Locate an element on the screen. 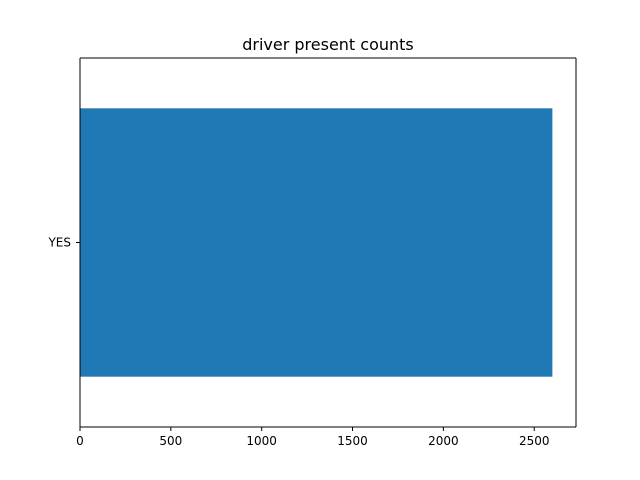  x-tick-label: 1000 is located at coordinates (261, 441).